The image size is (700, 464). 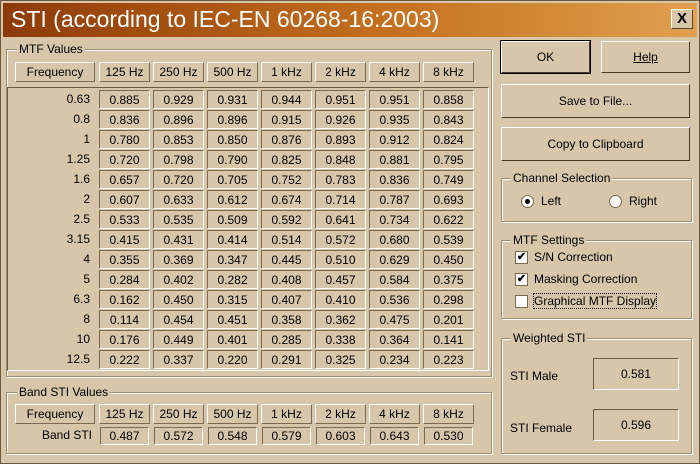 What do you see at coordinates (232, 436) in the screenshot?
I see `band-sti-value-cell: 0.548` at bounding box center [232, 436].